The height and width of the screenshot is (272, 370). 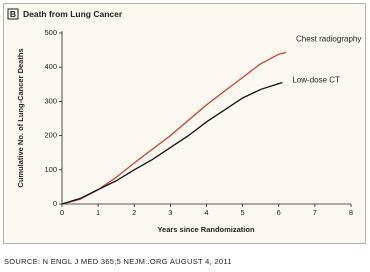 What do you see at coordinates (243, 212) in the screenshot?
I see `x-tick-label: 5` at bounding box center [243, 212].